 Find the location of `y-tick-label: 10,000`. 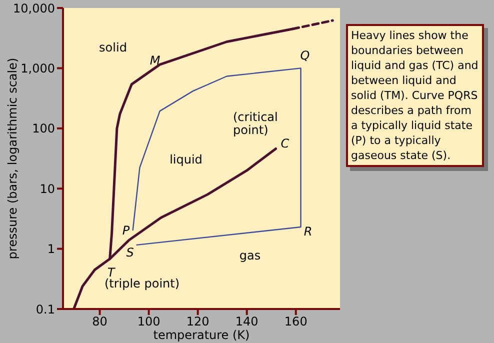

y-tick-label: 10,000 is located at coordinates (34, 8).